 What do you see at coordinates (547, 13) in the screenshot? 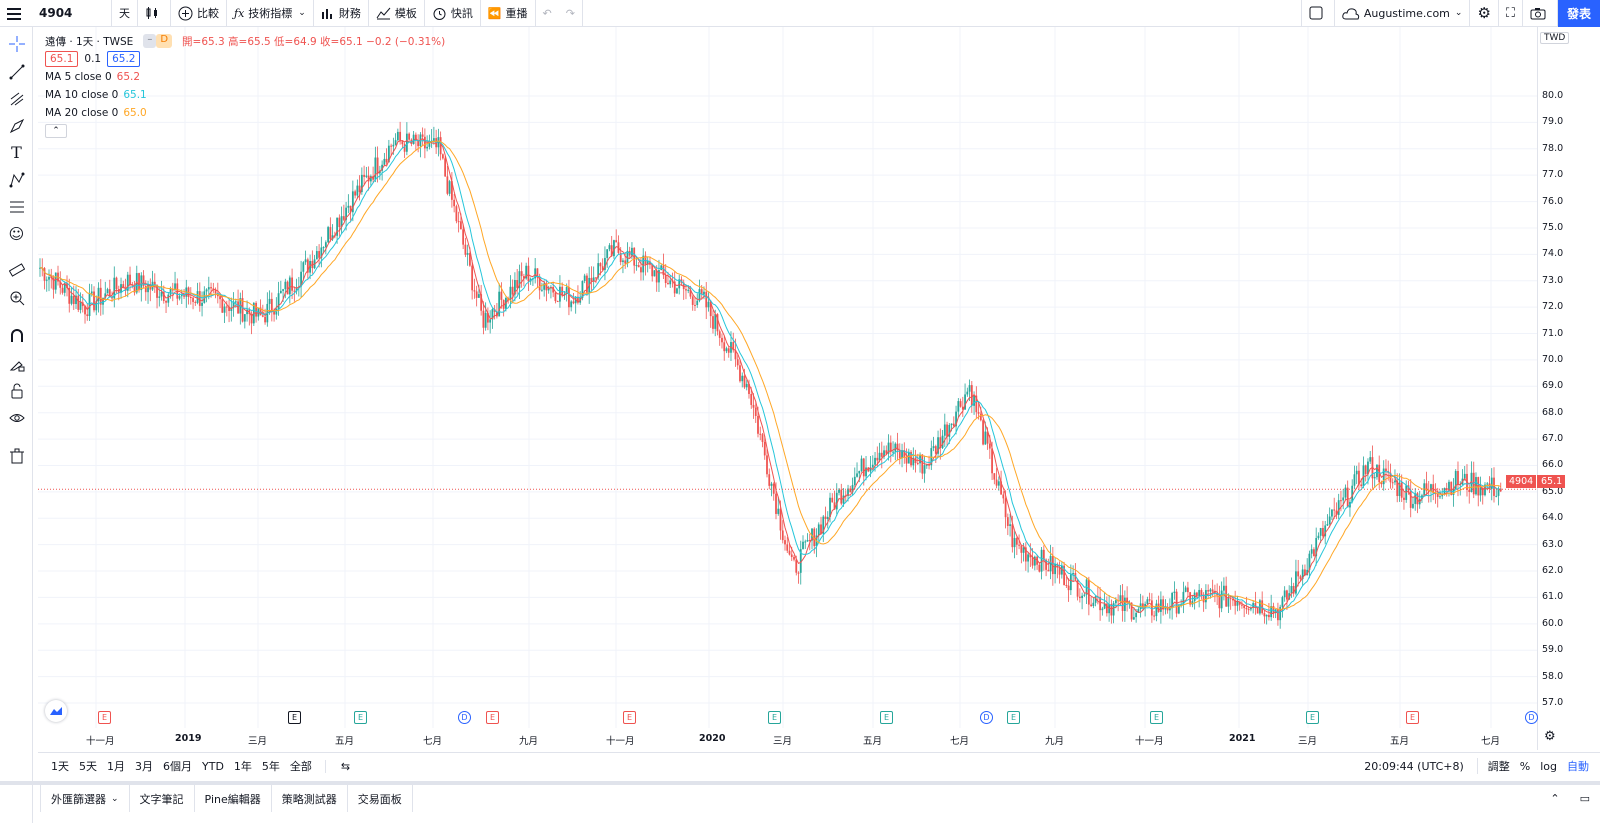
I see `undo-button: ↶` at bounding box center [547, 13].